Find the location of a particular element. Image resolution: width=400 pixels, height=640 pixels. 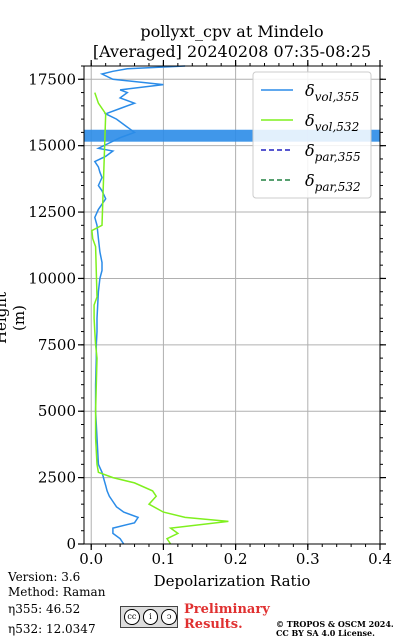

eta532-text: η532: 12.0347 is located at coordinates (52, 629).